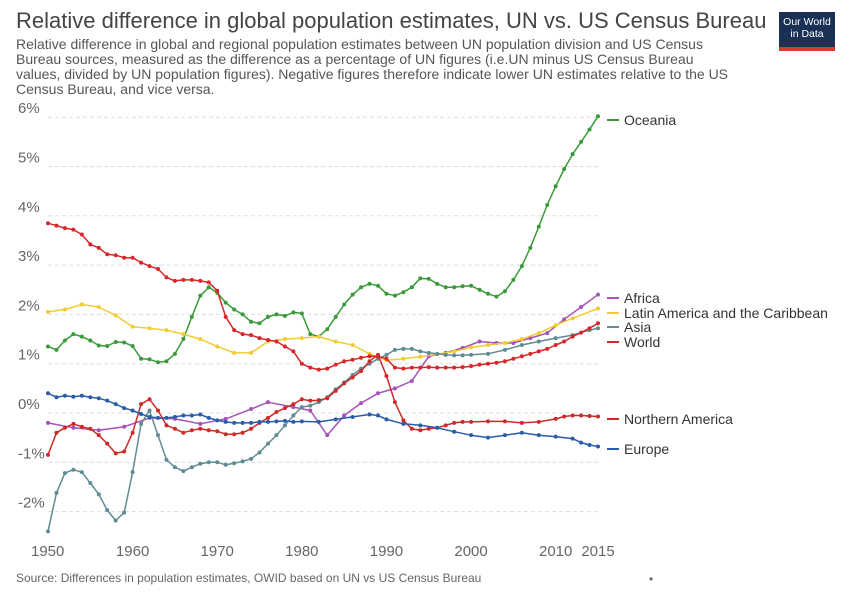  What do you see at coordinates (29, 158) in the screenshot?
I see `y-tick-label: 5%` at bounding box center [29, 158].